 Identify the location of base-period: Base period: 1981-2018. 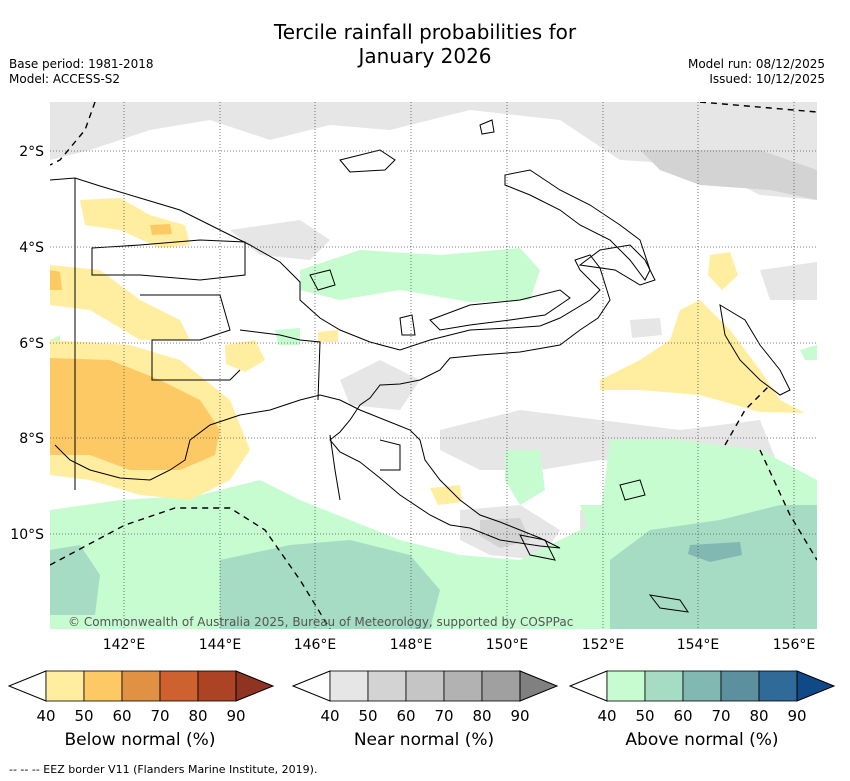
(81, 64).